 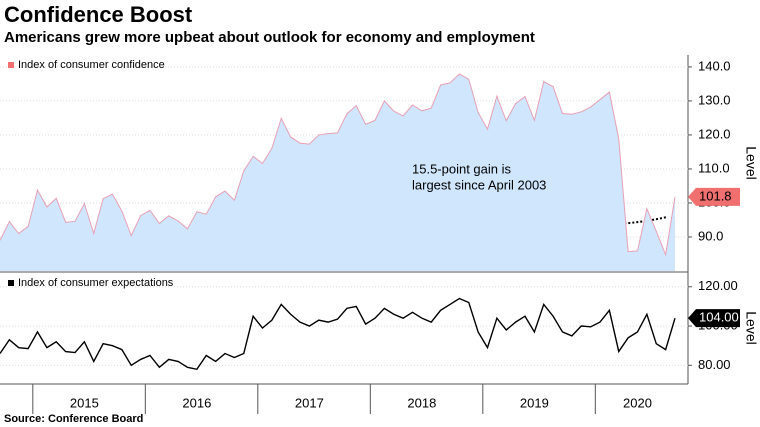 I want to click on value-label: 101.8, so click(x=715, y=195).